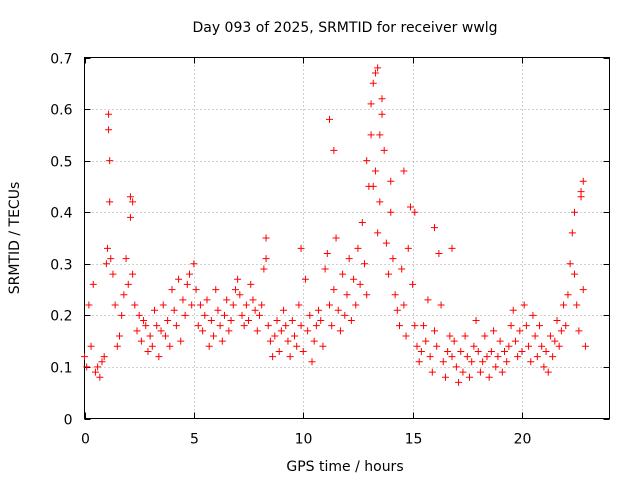  I want to click on x-tick-label: 5, so click(194, 440).